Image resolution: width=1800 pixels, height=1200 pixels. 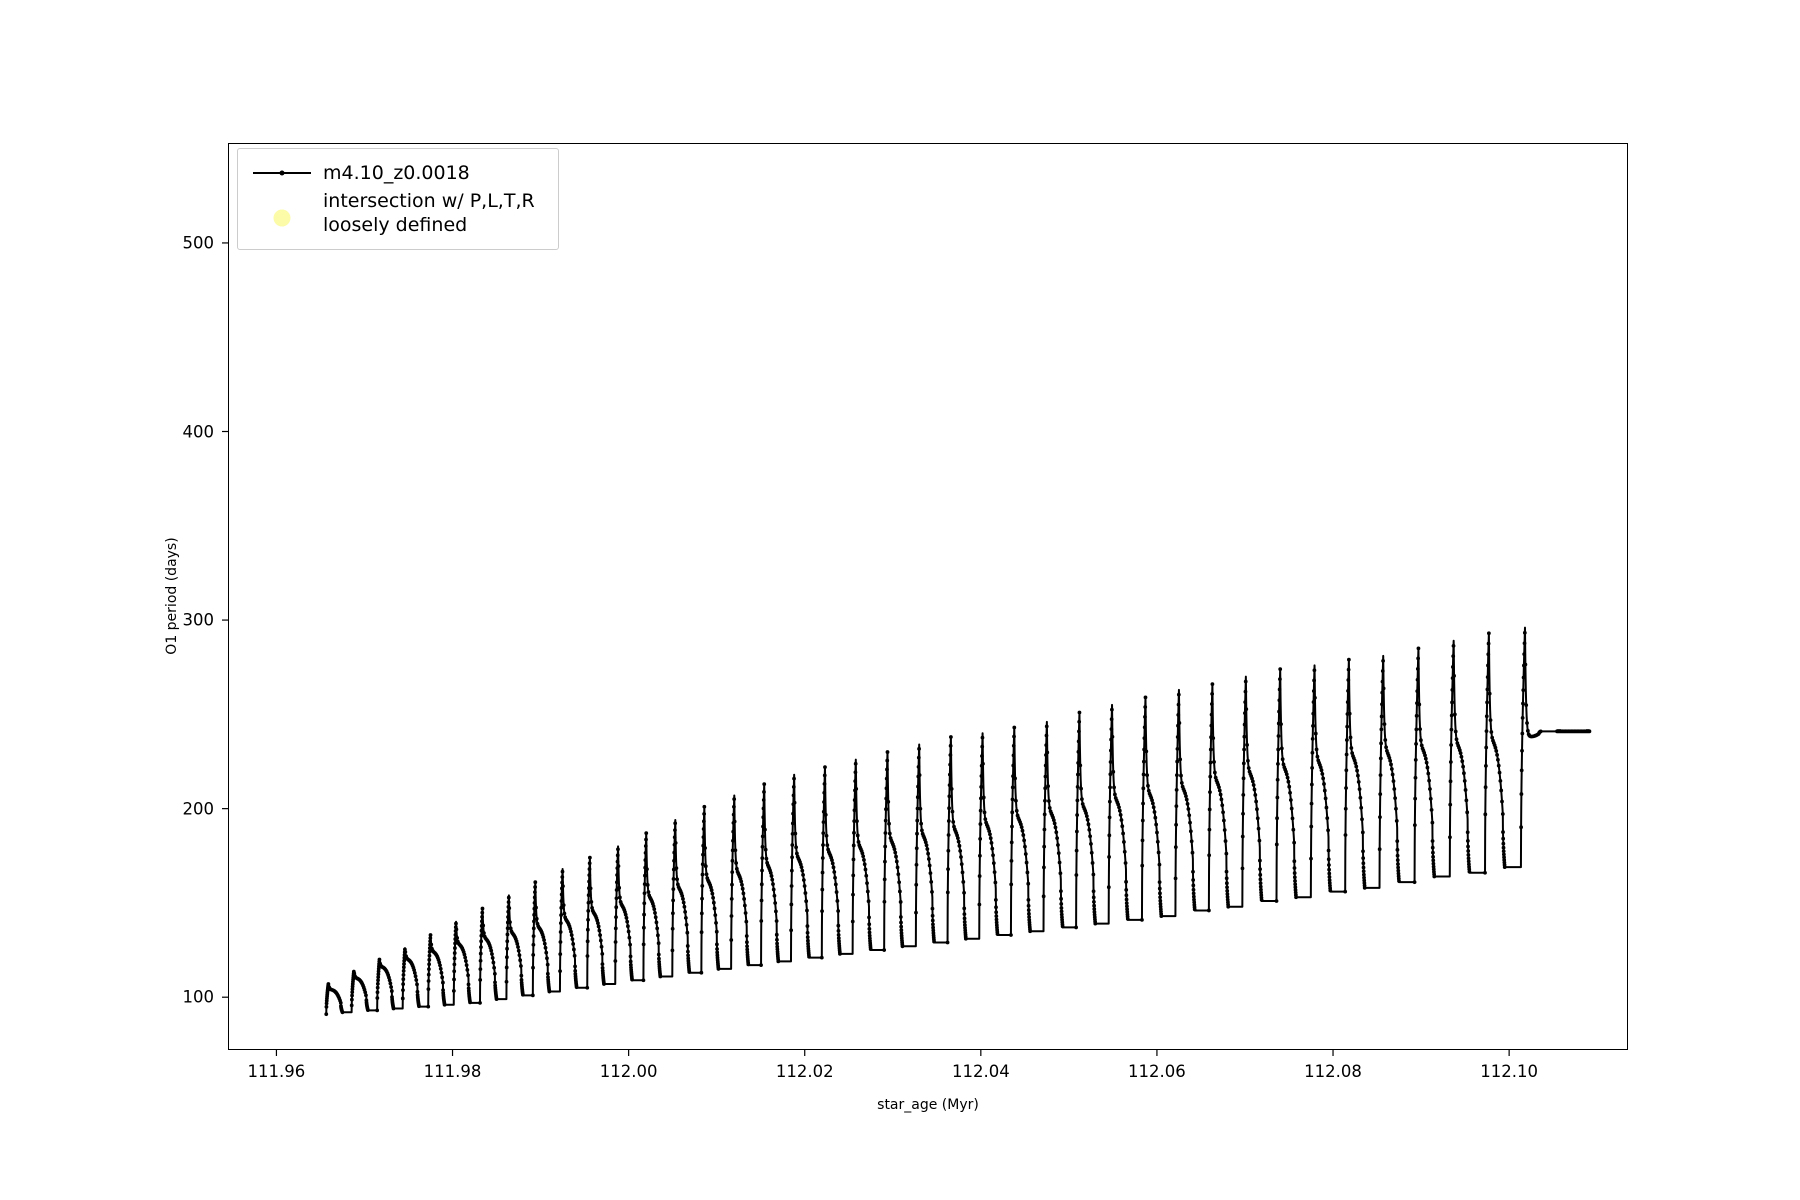 What do you see at coordinates (282, 173) in the screenshot?
I see `line-marker-icon` at bounding box center [282, 173].